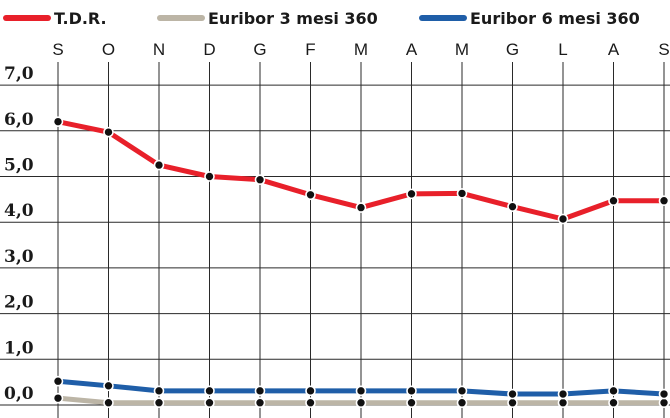  I want to click on y-tick-label: 4,0, so click(19, 211).